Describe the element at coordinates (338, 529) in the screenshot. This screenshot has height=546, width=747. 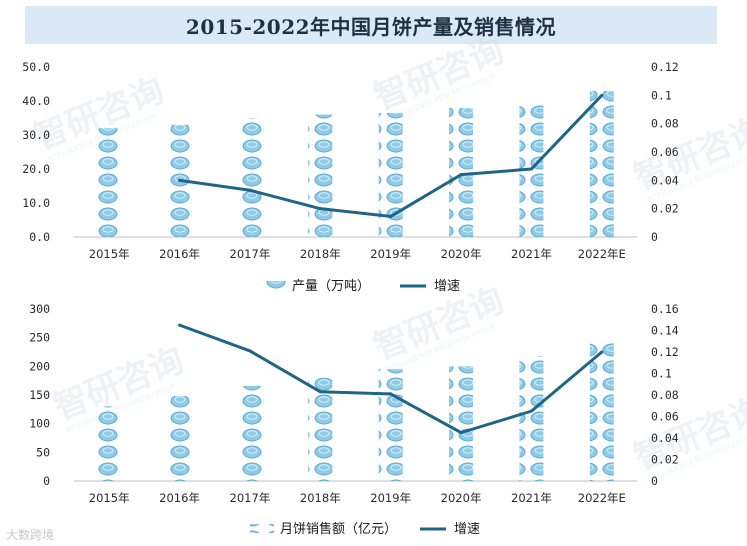
I see `legend-bar-label: 月饼销售额（亿元）` at that location.